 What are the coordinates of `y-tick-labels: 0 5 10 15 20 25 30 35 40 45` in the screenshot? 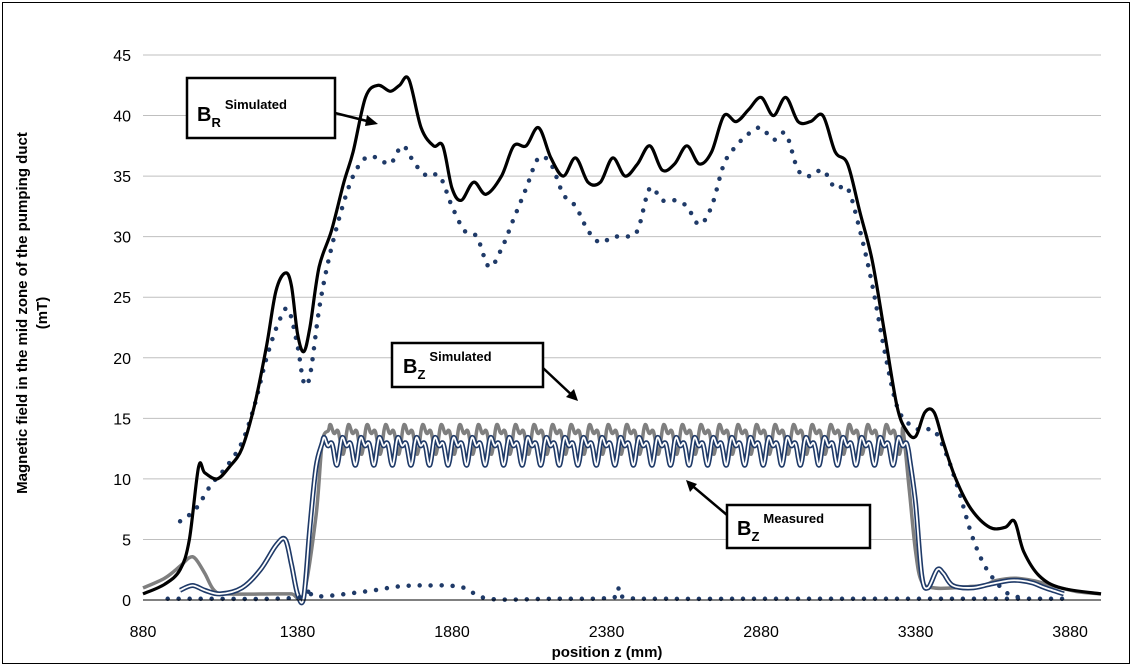 It's located at (122, 329).